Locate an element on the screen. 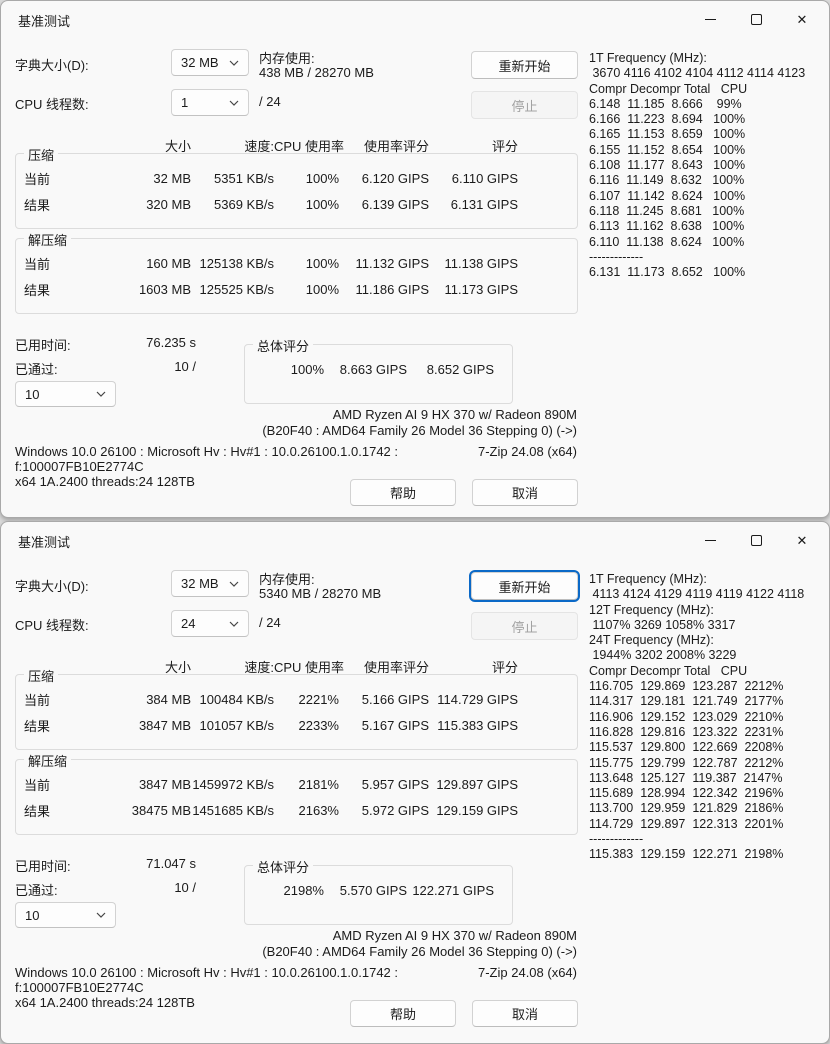 Image resolution: width=830 pixels, height=1044 pixels. app-version: 7-Zip 24.08 (x64) is located at coordinates (527, 451).